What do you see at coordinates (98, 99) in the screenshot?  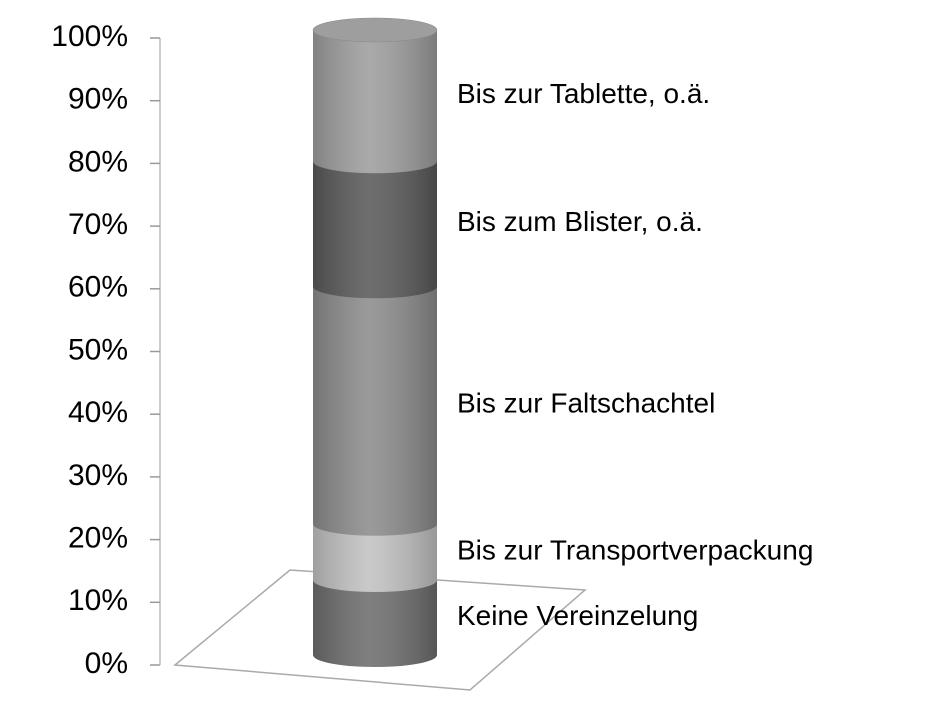 I see `y-tick-label: 90%` at bounding box center [98, 99].